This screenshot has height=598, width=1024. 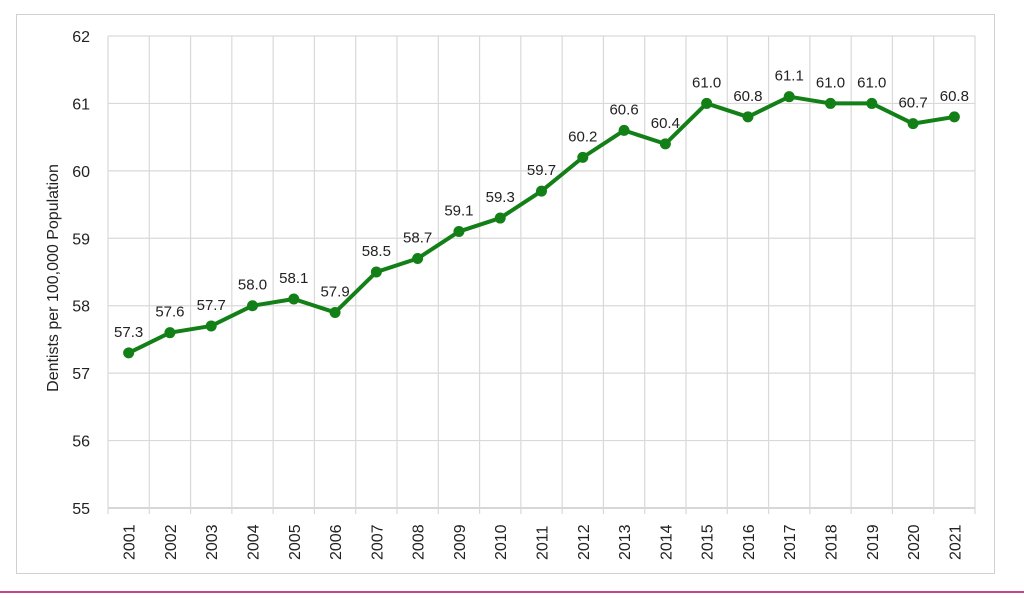 I want to click on x-tick-label: 2020, so click(x=914, y=542).